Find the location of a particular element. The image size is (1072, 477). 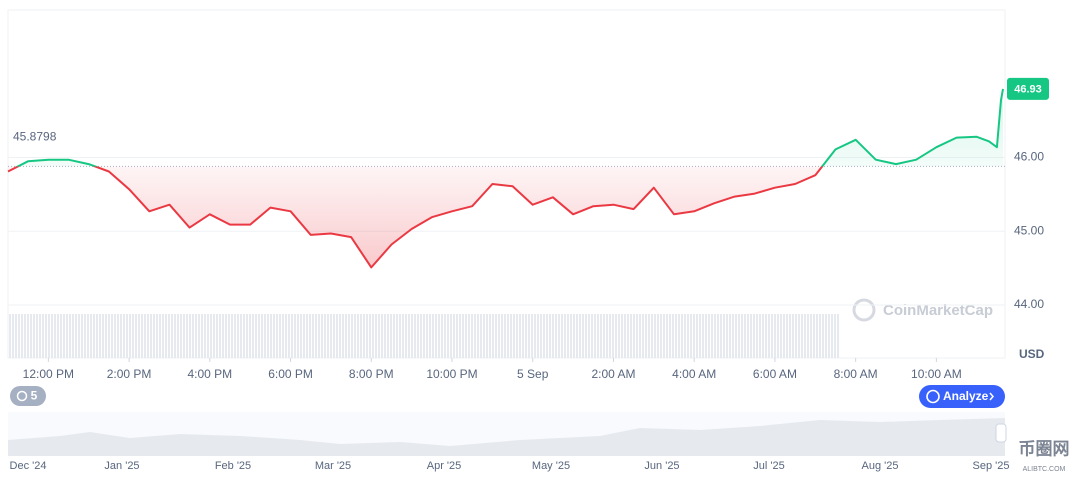

site-logo: 币圈网 is located at coordinates (1044, 448).